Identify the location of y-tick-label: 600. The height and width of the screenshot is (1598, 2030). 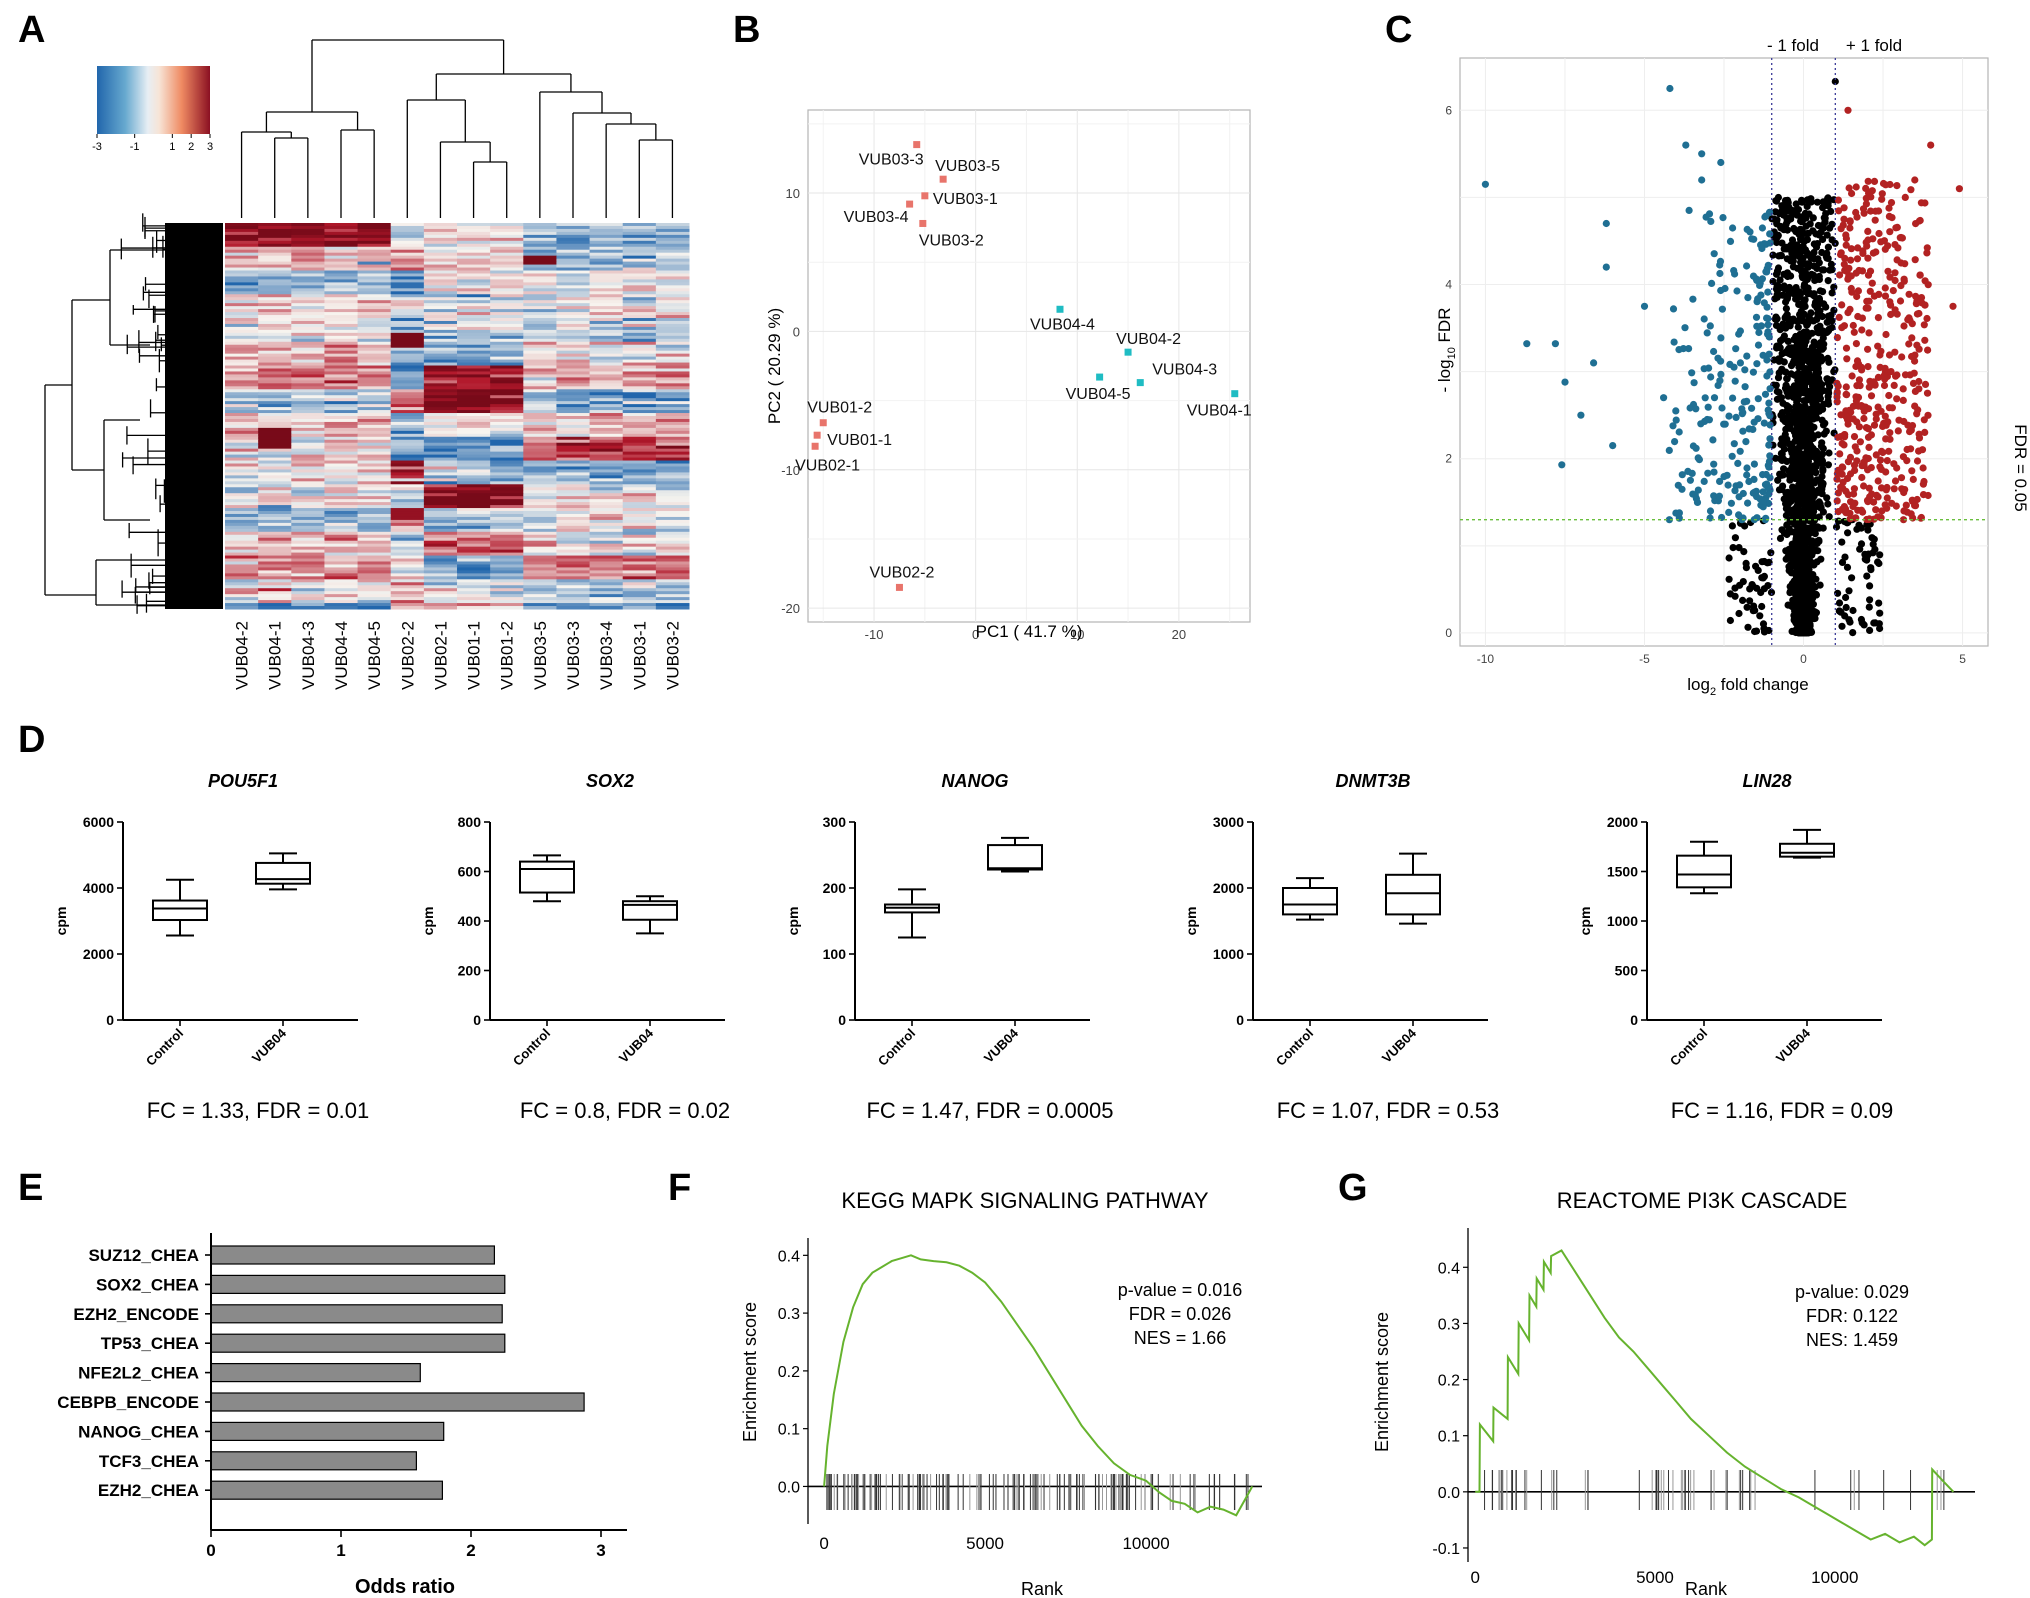
(470, 872).